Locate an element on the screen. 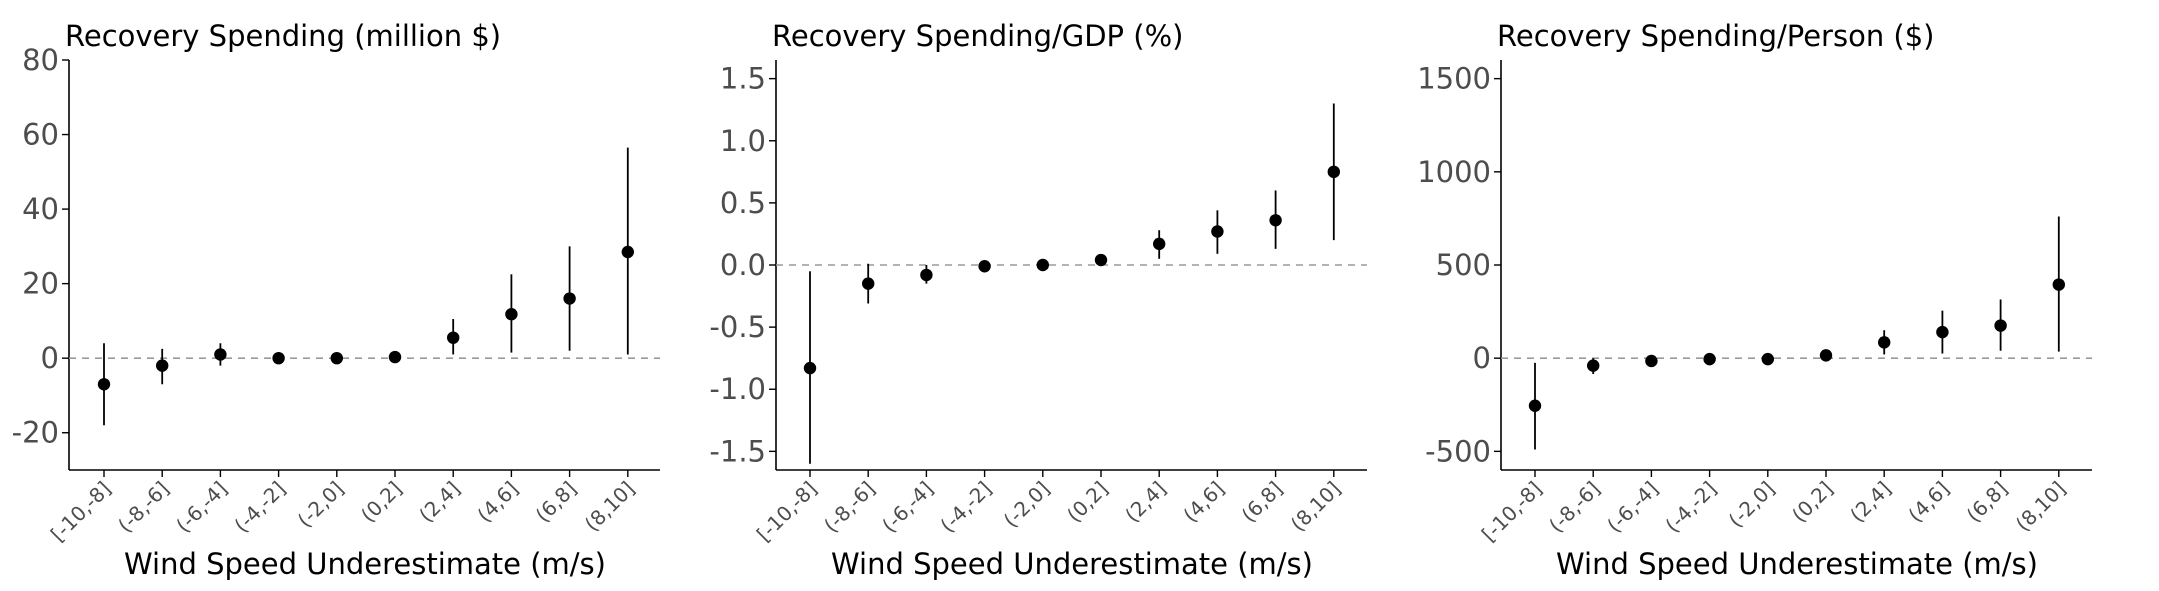 The width and height of the screenshot is (2159, 591). y-tick-label: 40 is located at coordinates (40, 209).